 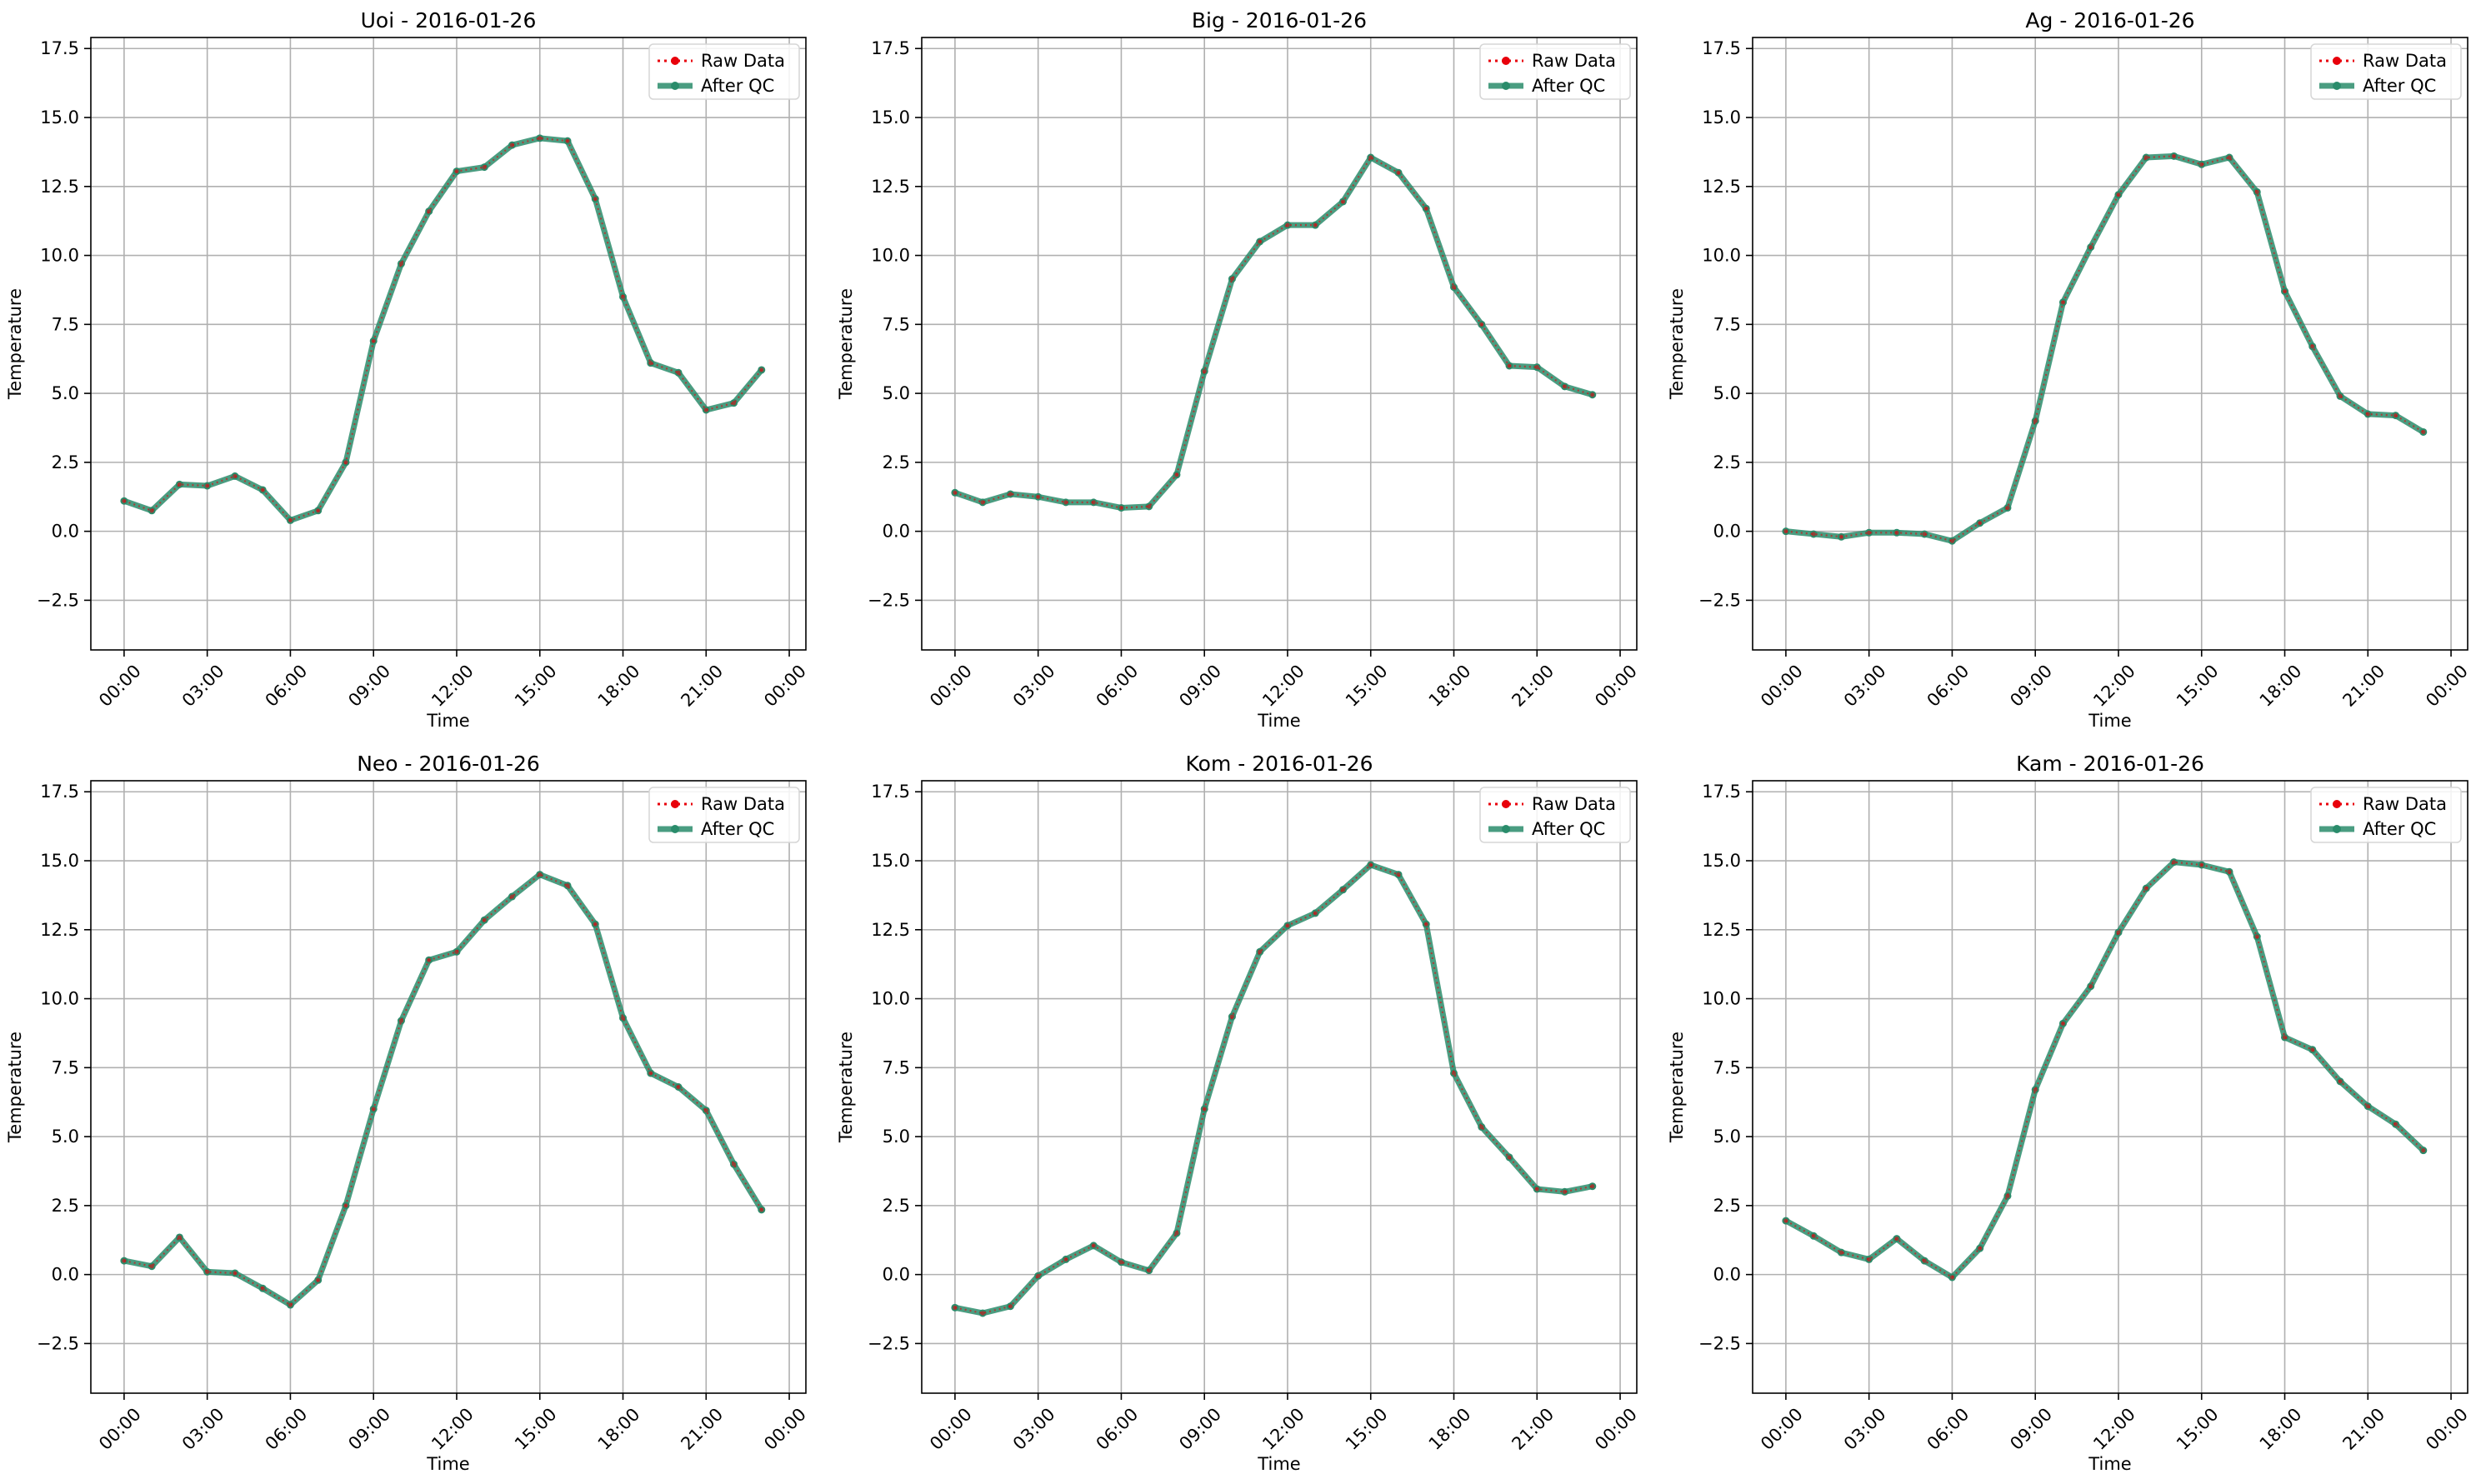 What do you see at coordinates (846, 344) in the screenshot?
I see `y-axis-label: Temperature` at bounding box center [846, 344].